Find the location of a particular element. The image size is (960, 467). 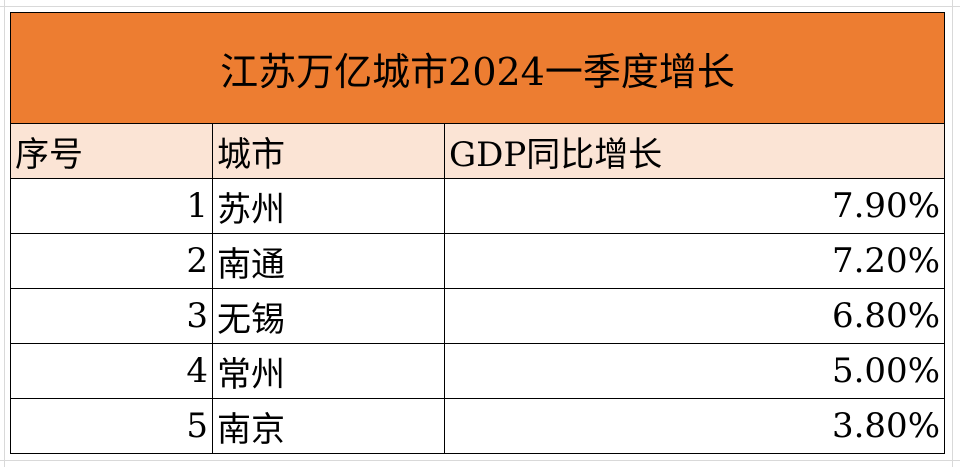

cell-growth: 3.80% is located at coordinates (694, 426).